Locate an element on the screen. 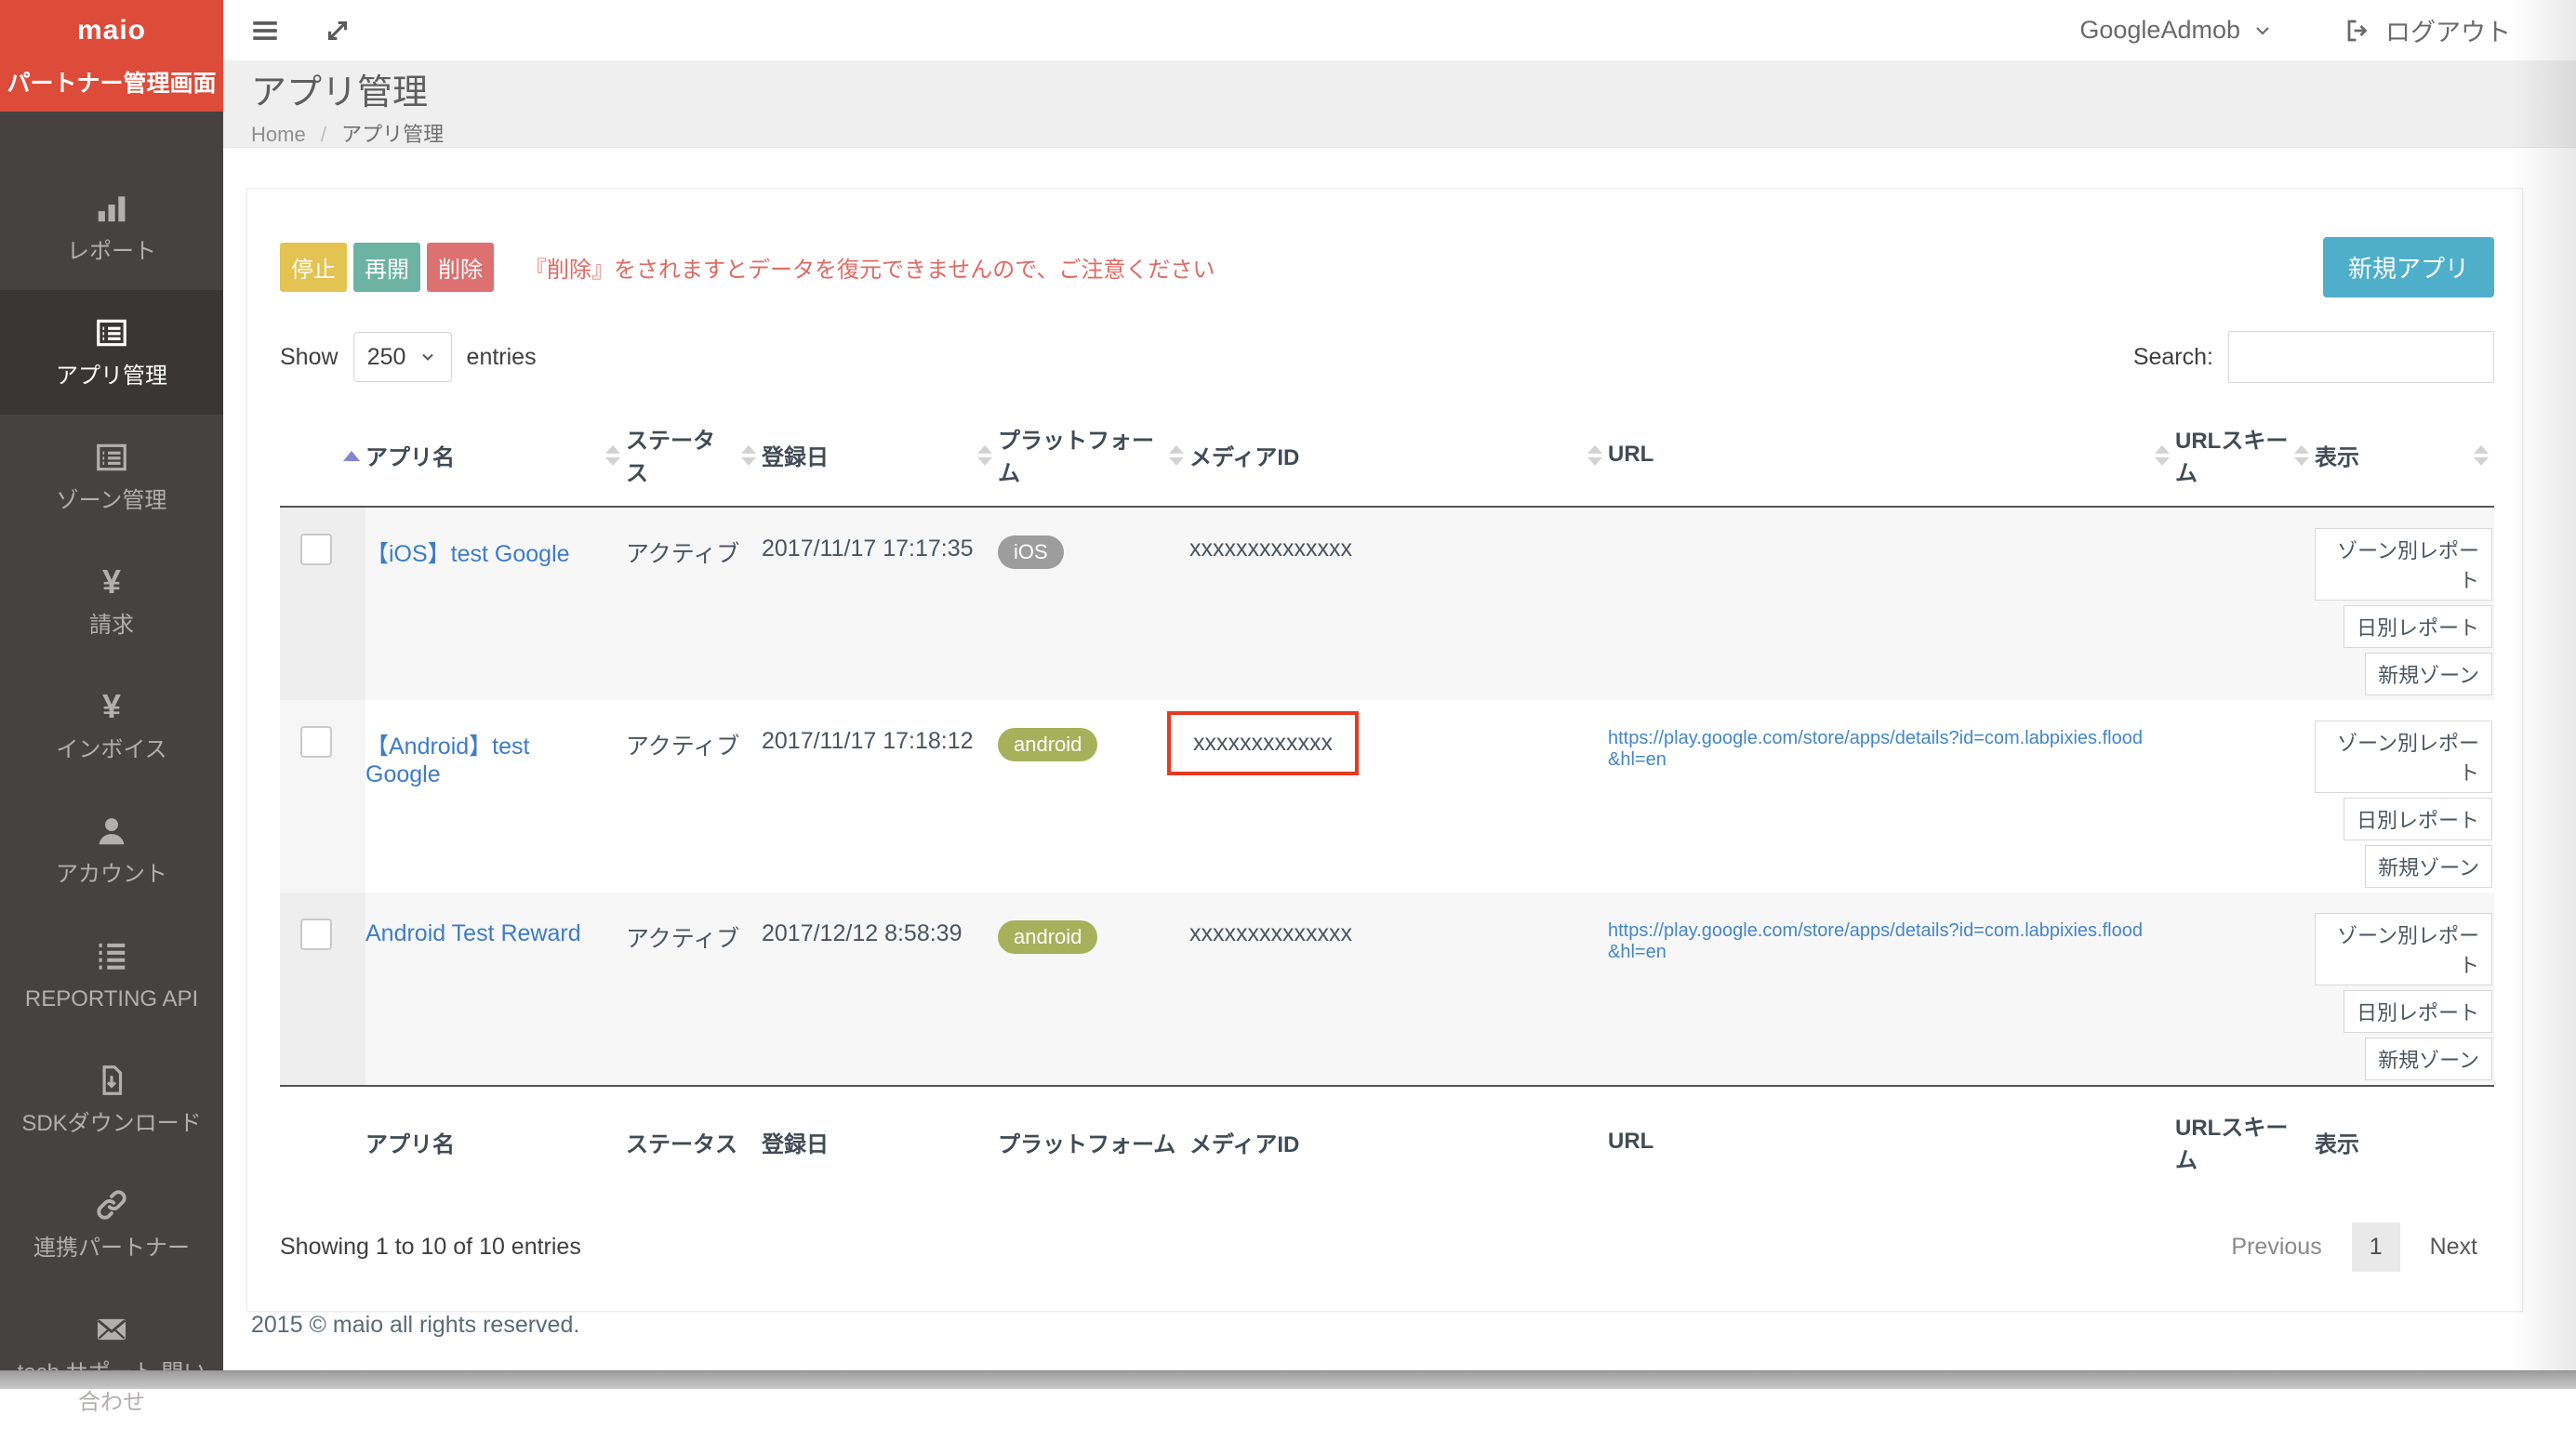 The width and height of the screenshot is (2576, 1441). pagination-previous: Previous is located at coordinates (2276, 1247).